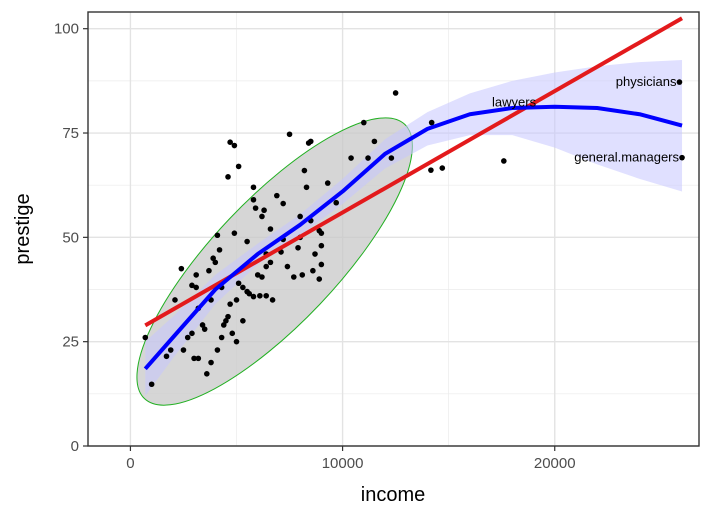  What do you see at coordinates (393, 495) in the screenshot?
I see `x-axis-title: income` at bounding box center [393, 495].